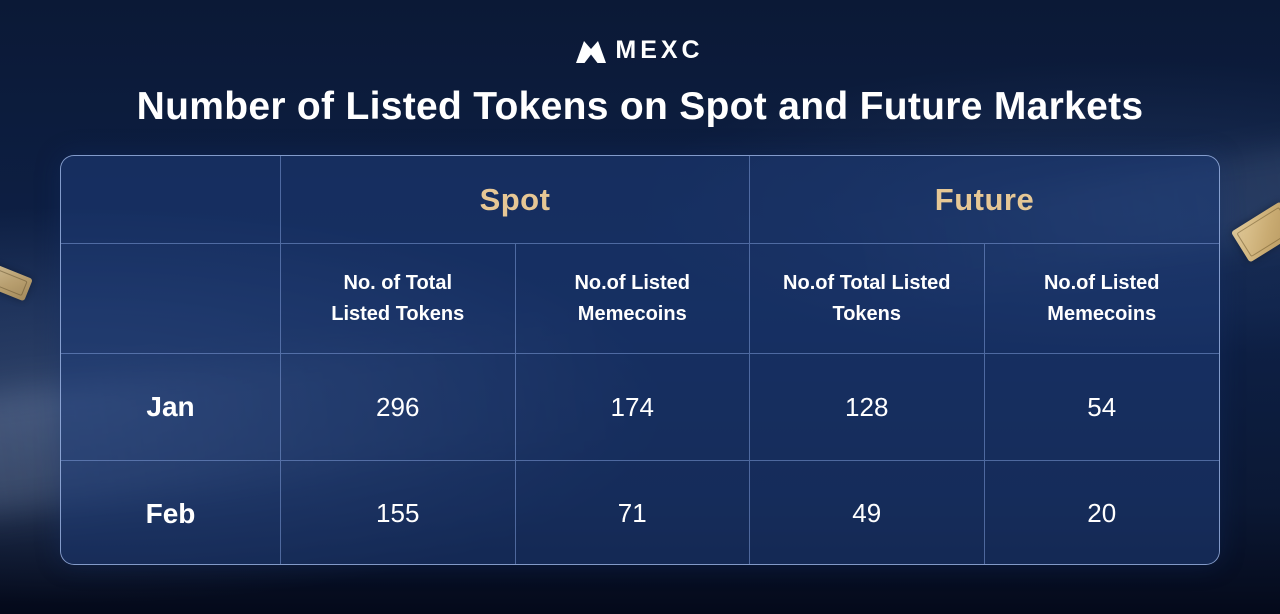 The width and height of the screenshot is (1280, 614). I want to click on group-label-spot: Spot, so click(515, 199).